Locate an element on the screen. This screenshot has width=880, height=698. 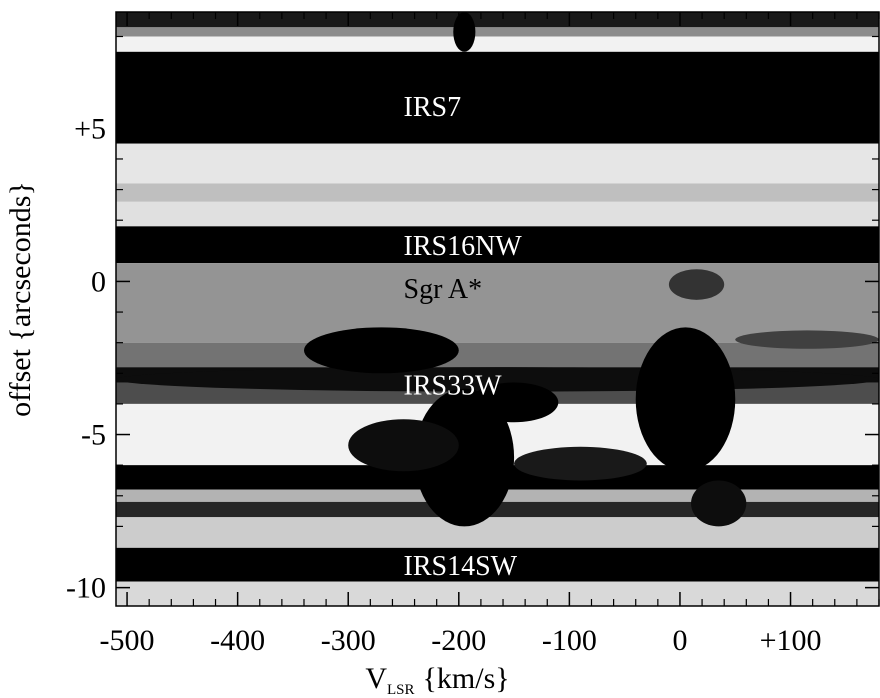
source-label-3: IRS33W is located at coordinates (453, 386).